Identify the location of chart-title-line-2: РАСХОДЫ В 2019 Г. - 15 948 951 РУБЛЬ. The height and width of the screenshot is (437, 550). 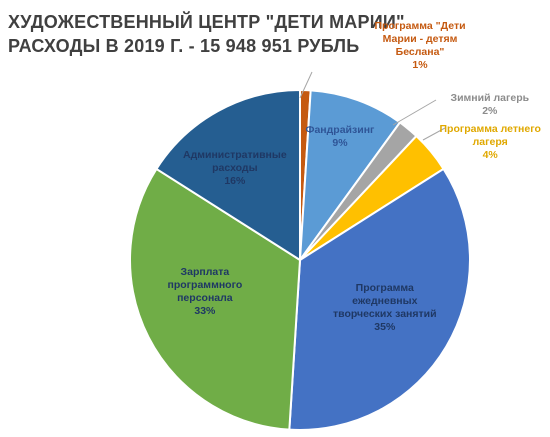
(184, 46).